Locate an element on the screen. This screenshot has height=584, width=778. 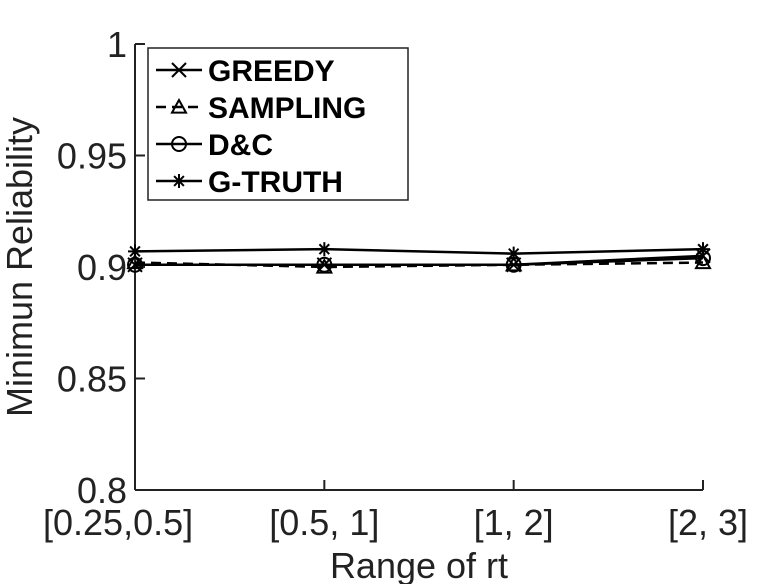
legend-label-sampling: SAMPLING is located at coordinates (287, 108).